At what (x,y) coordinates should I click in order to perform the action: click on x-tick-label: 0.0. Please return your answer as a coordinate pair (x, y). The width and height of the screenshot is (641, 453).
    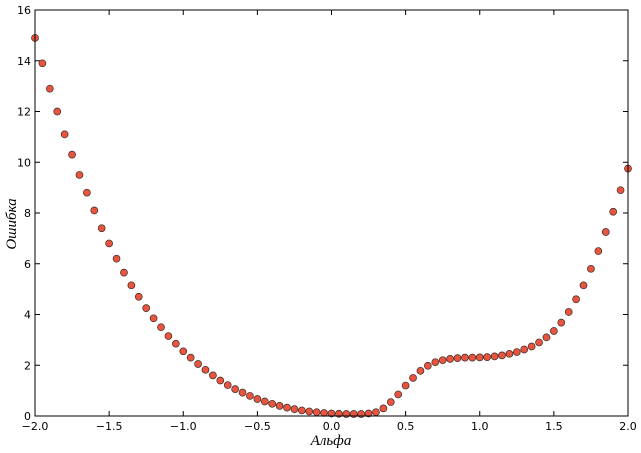
    Looking at the image, I should click on (332, 426).